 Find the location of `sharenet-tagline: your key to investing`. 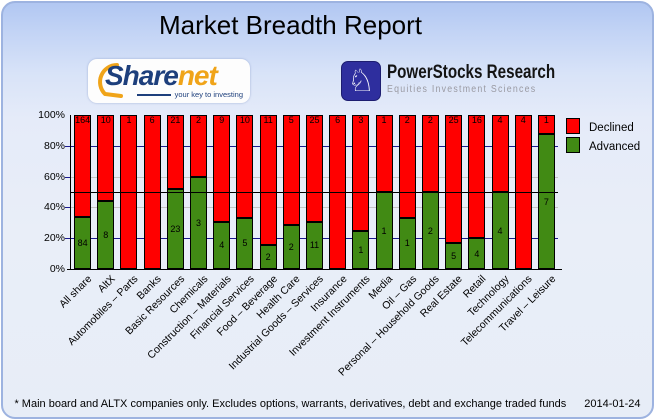

sharenet-tagline: your key to investing is located at coordinates (189, 94).